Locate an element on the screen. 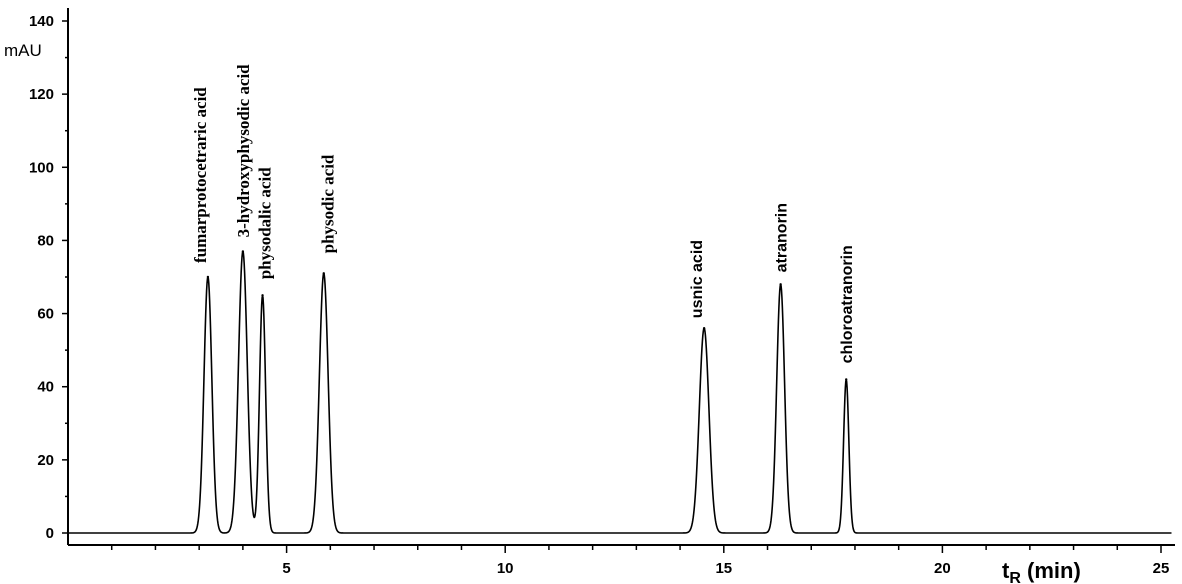 Image resolution: width=1182 pixels, height=584 pixels. peak-label: physodalic acid is located at coordinates (265, 223).